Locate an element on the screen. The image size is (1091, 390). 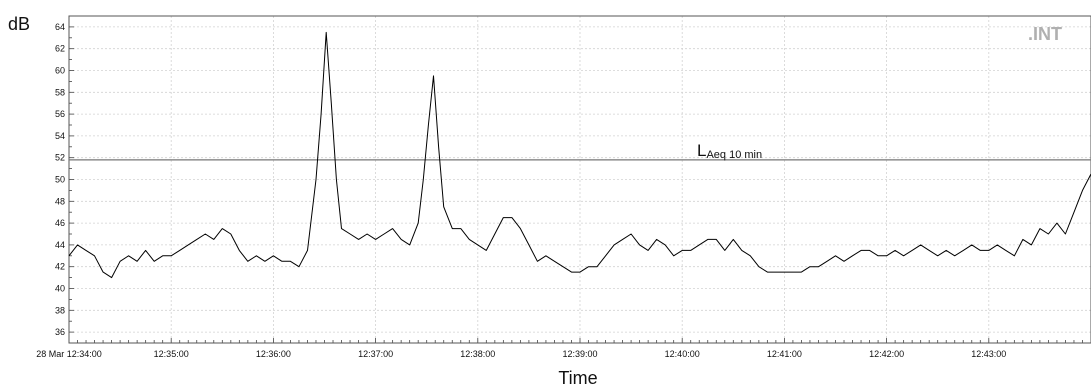
y-tick-label: 46 is located at coordinates (60, 223).